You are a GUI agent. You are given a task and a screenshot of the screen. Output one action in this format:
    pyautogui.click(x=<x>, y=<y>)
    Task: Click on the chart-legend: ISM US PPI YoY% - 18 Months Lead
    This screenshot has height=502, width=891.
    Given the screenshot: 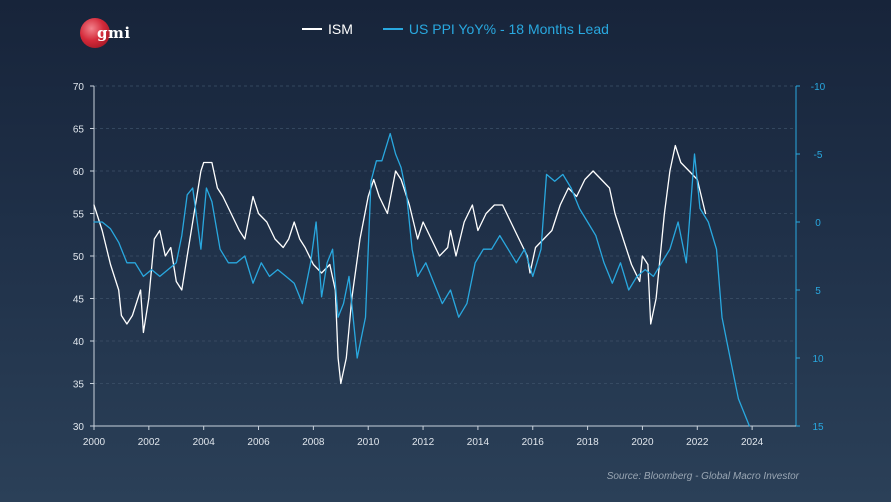 What is the action you would take?
    pyautogui.click(x=455, y=29)
    